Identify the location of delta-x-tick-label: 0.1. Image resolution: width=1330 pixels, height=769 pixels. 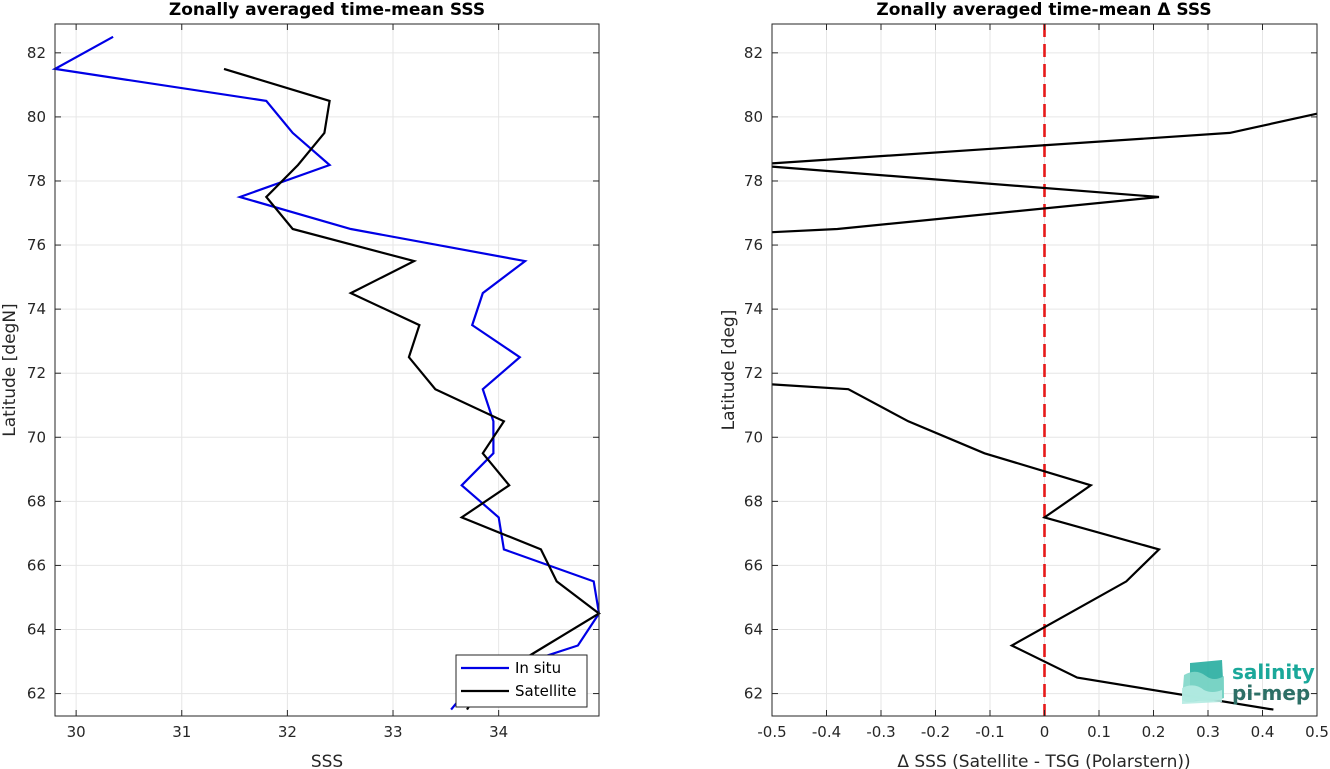
(1099, 732).